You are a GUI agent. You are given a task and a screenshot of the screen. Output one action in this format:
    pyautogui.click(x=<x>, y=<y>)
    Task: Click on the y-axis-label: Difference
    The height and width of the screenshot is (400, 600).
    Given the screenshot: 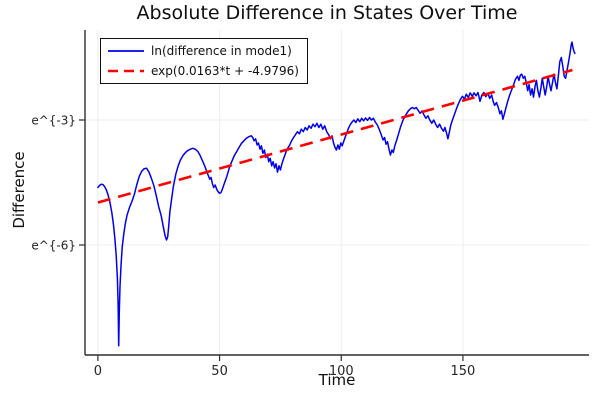 What is the action you would take?
    pyautogui.click(x=19, y=190)
    